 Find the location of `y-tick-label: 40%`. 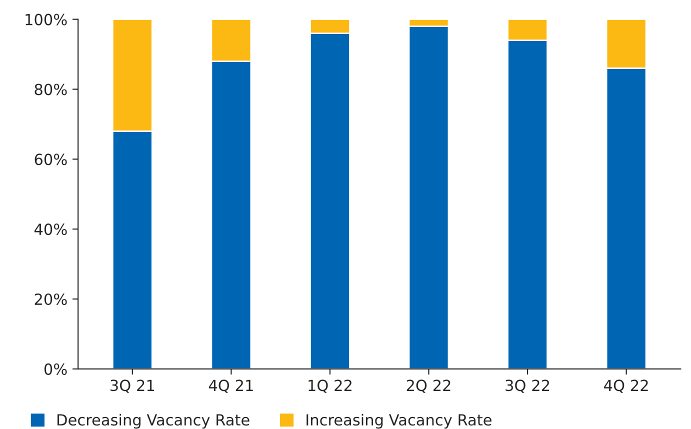

y-tick-label: 40% is located at coordinates (50, 230).